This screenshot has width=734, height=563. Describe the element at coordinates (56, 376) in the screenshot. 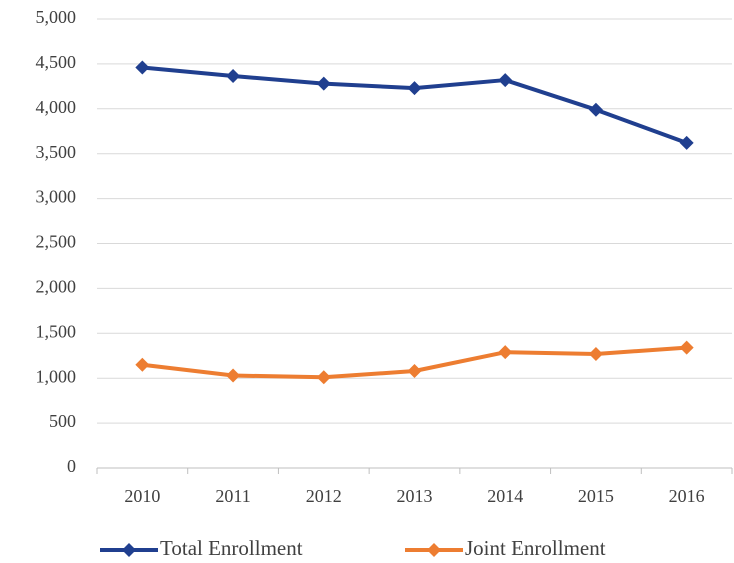

I see `y-tick-label: 1,000` at that location.